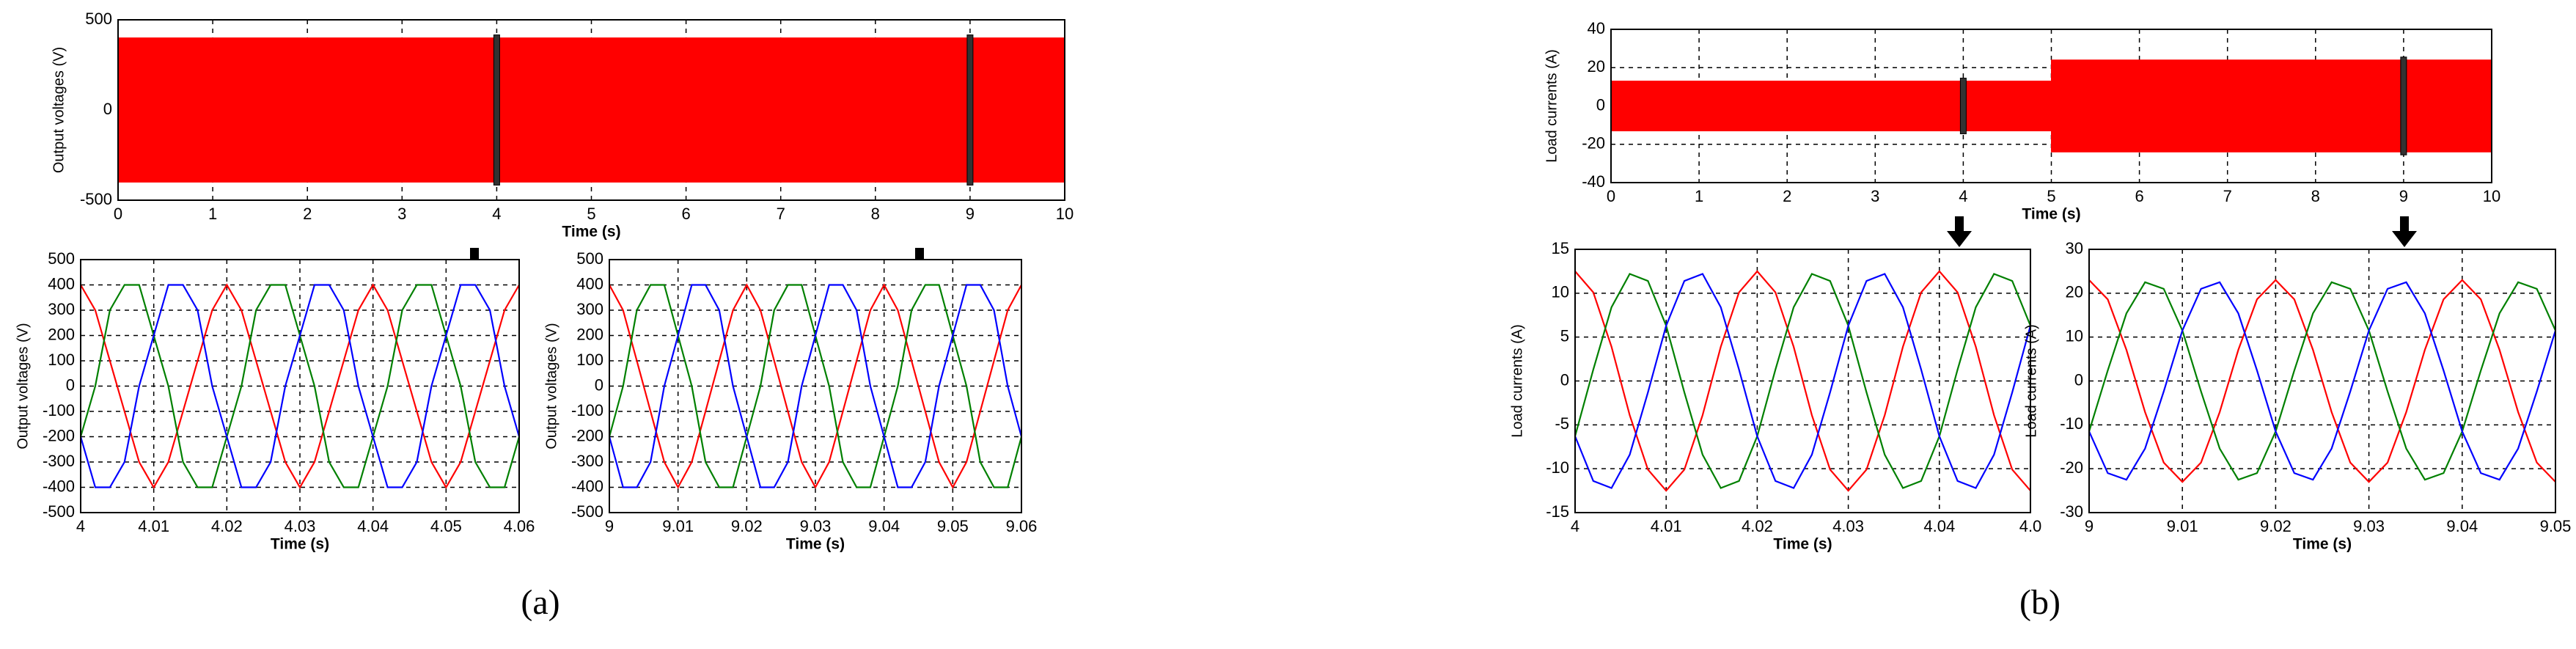 Image resolution: width=2576 pixels, height=649 pixels. I want to click on x-tick-label: 4.0, so click(2030, 526).